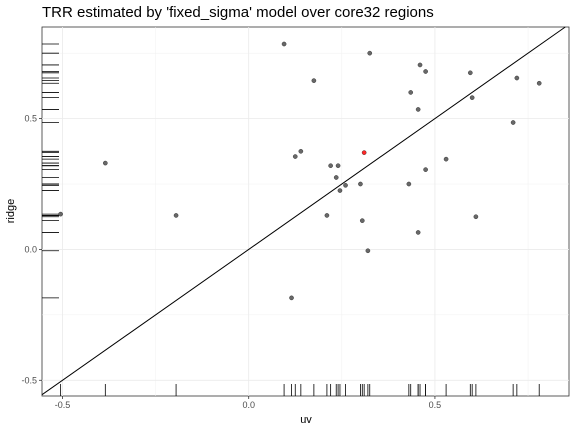 This screenshot has height=432, width=576. I want to click on y-axis-title: ridge, so click(11, 211).